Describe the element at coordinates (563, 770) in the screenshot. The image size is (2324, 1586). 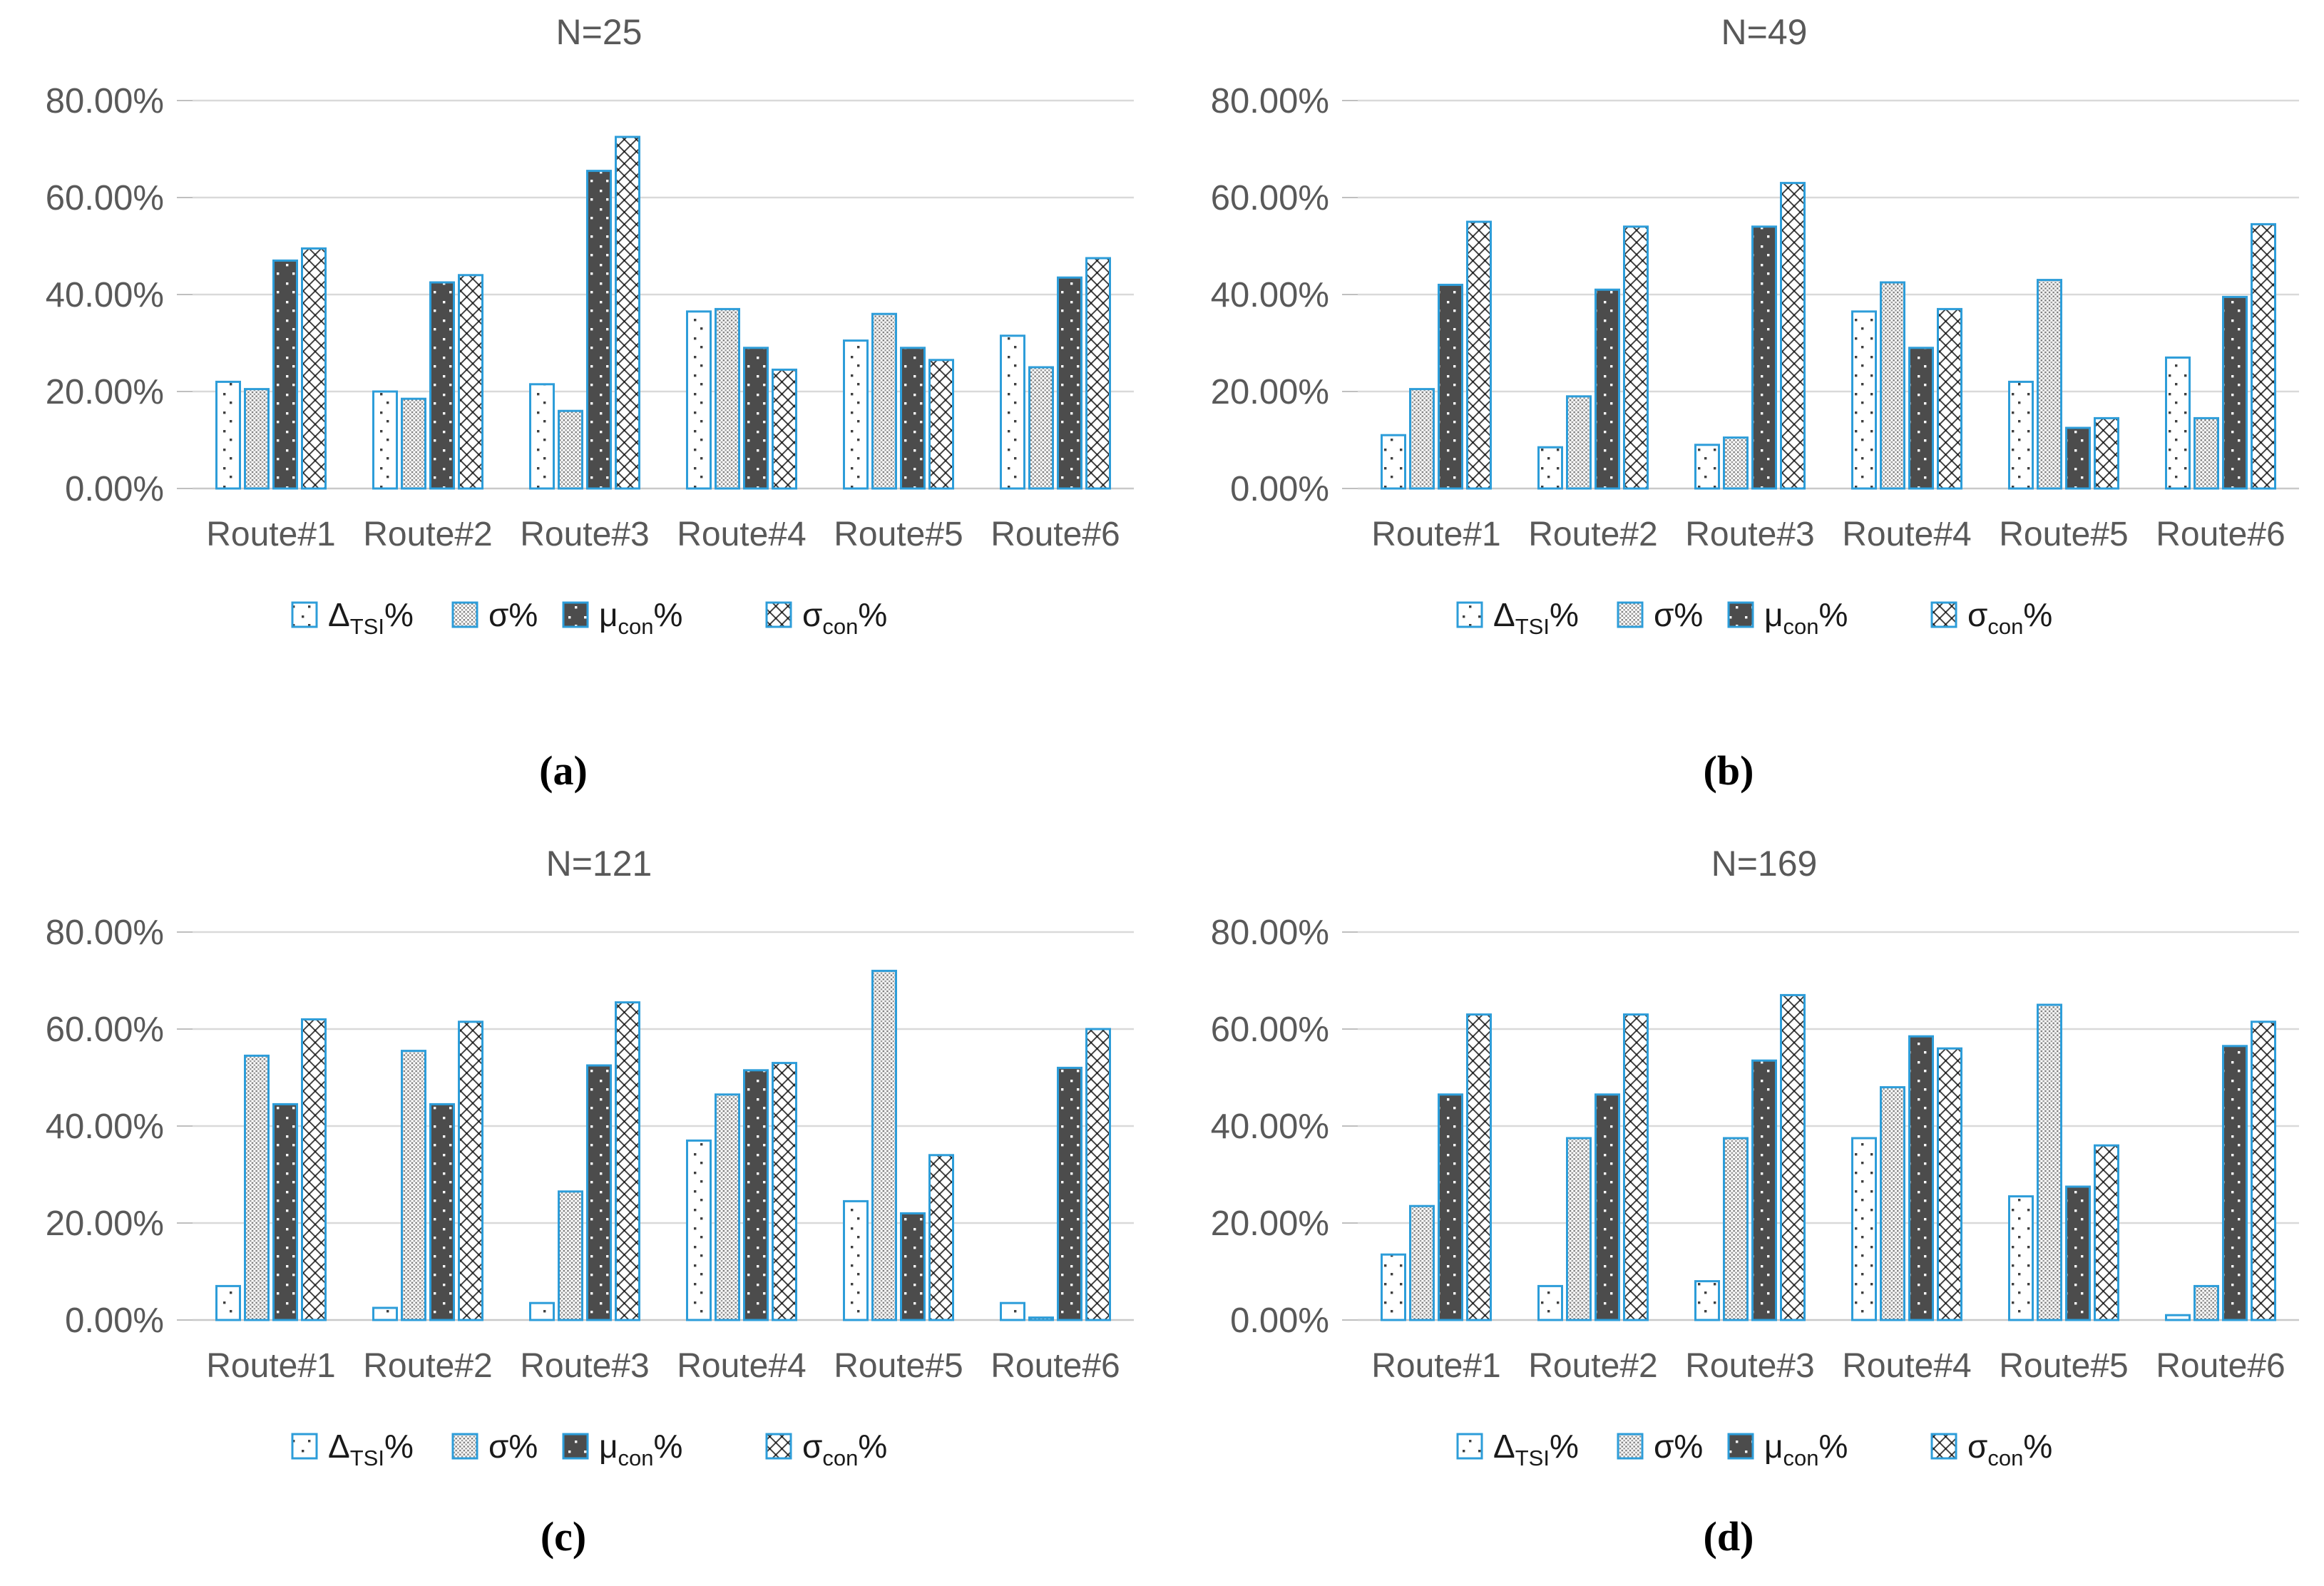
I see `panel-letter: (a)` at that location.